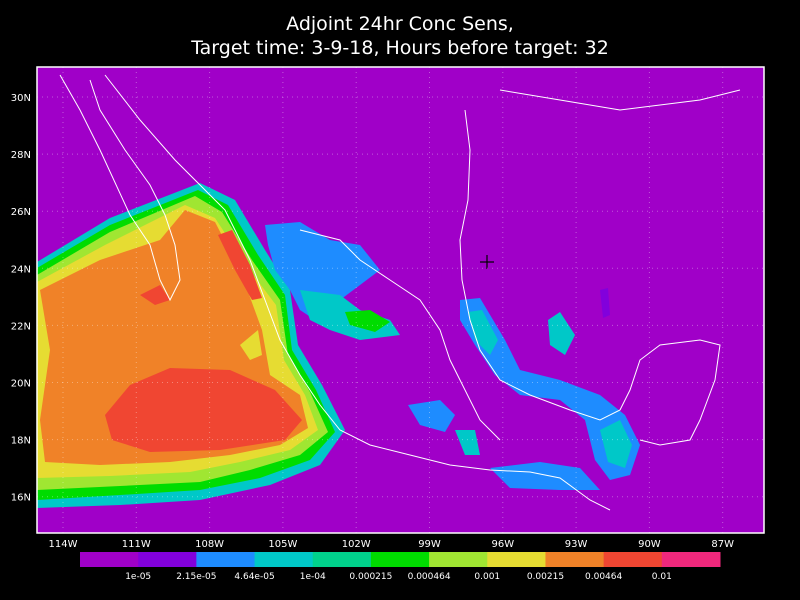 The image size is (800, 600). I want to click on contour-blue-coast, so click(545, 476).